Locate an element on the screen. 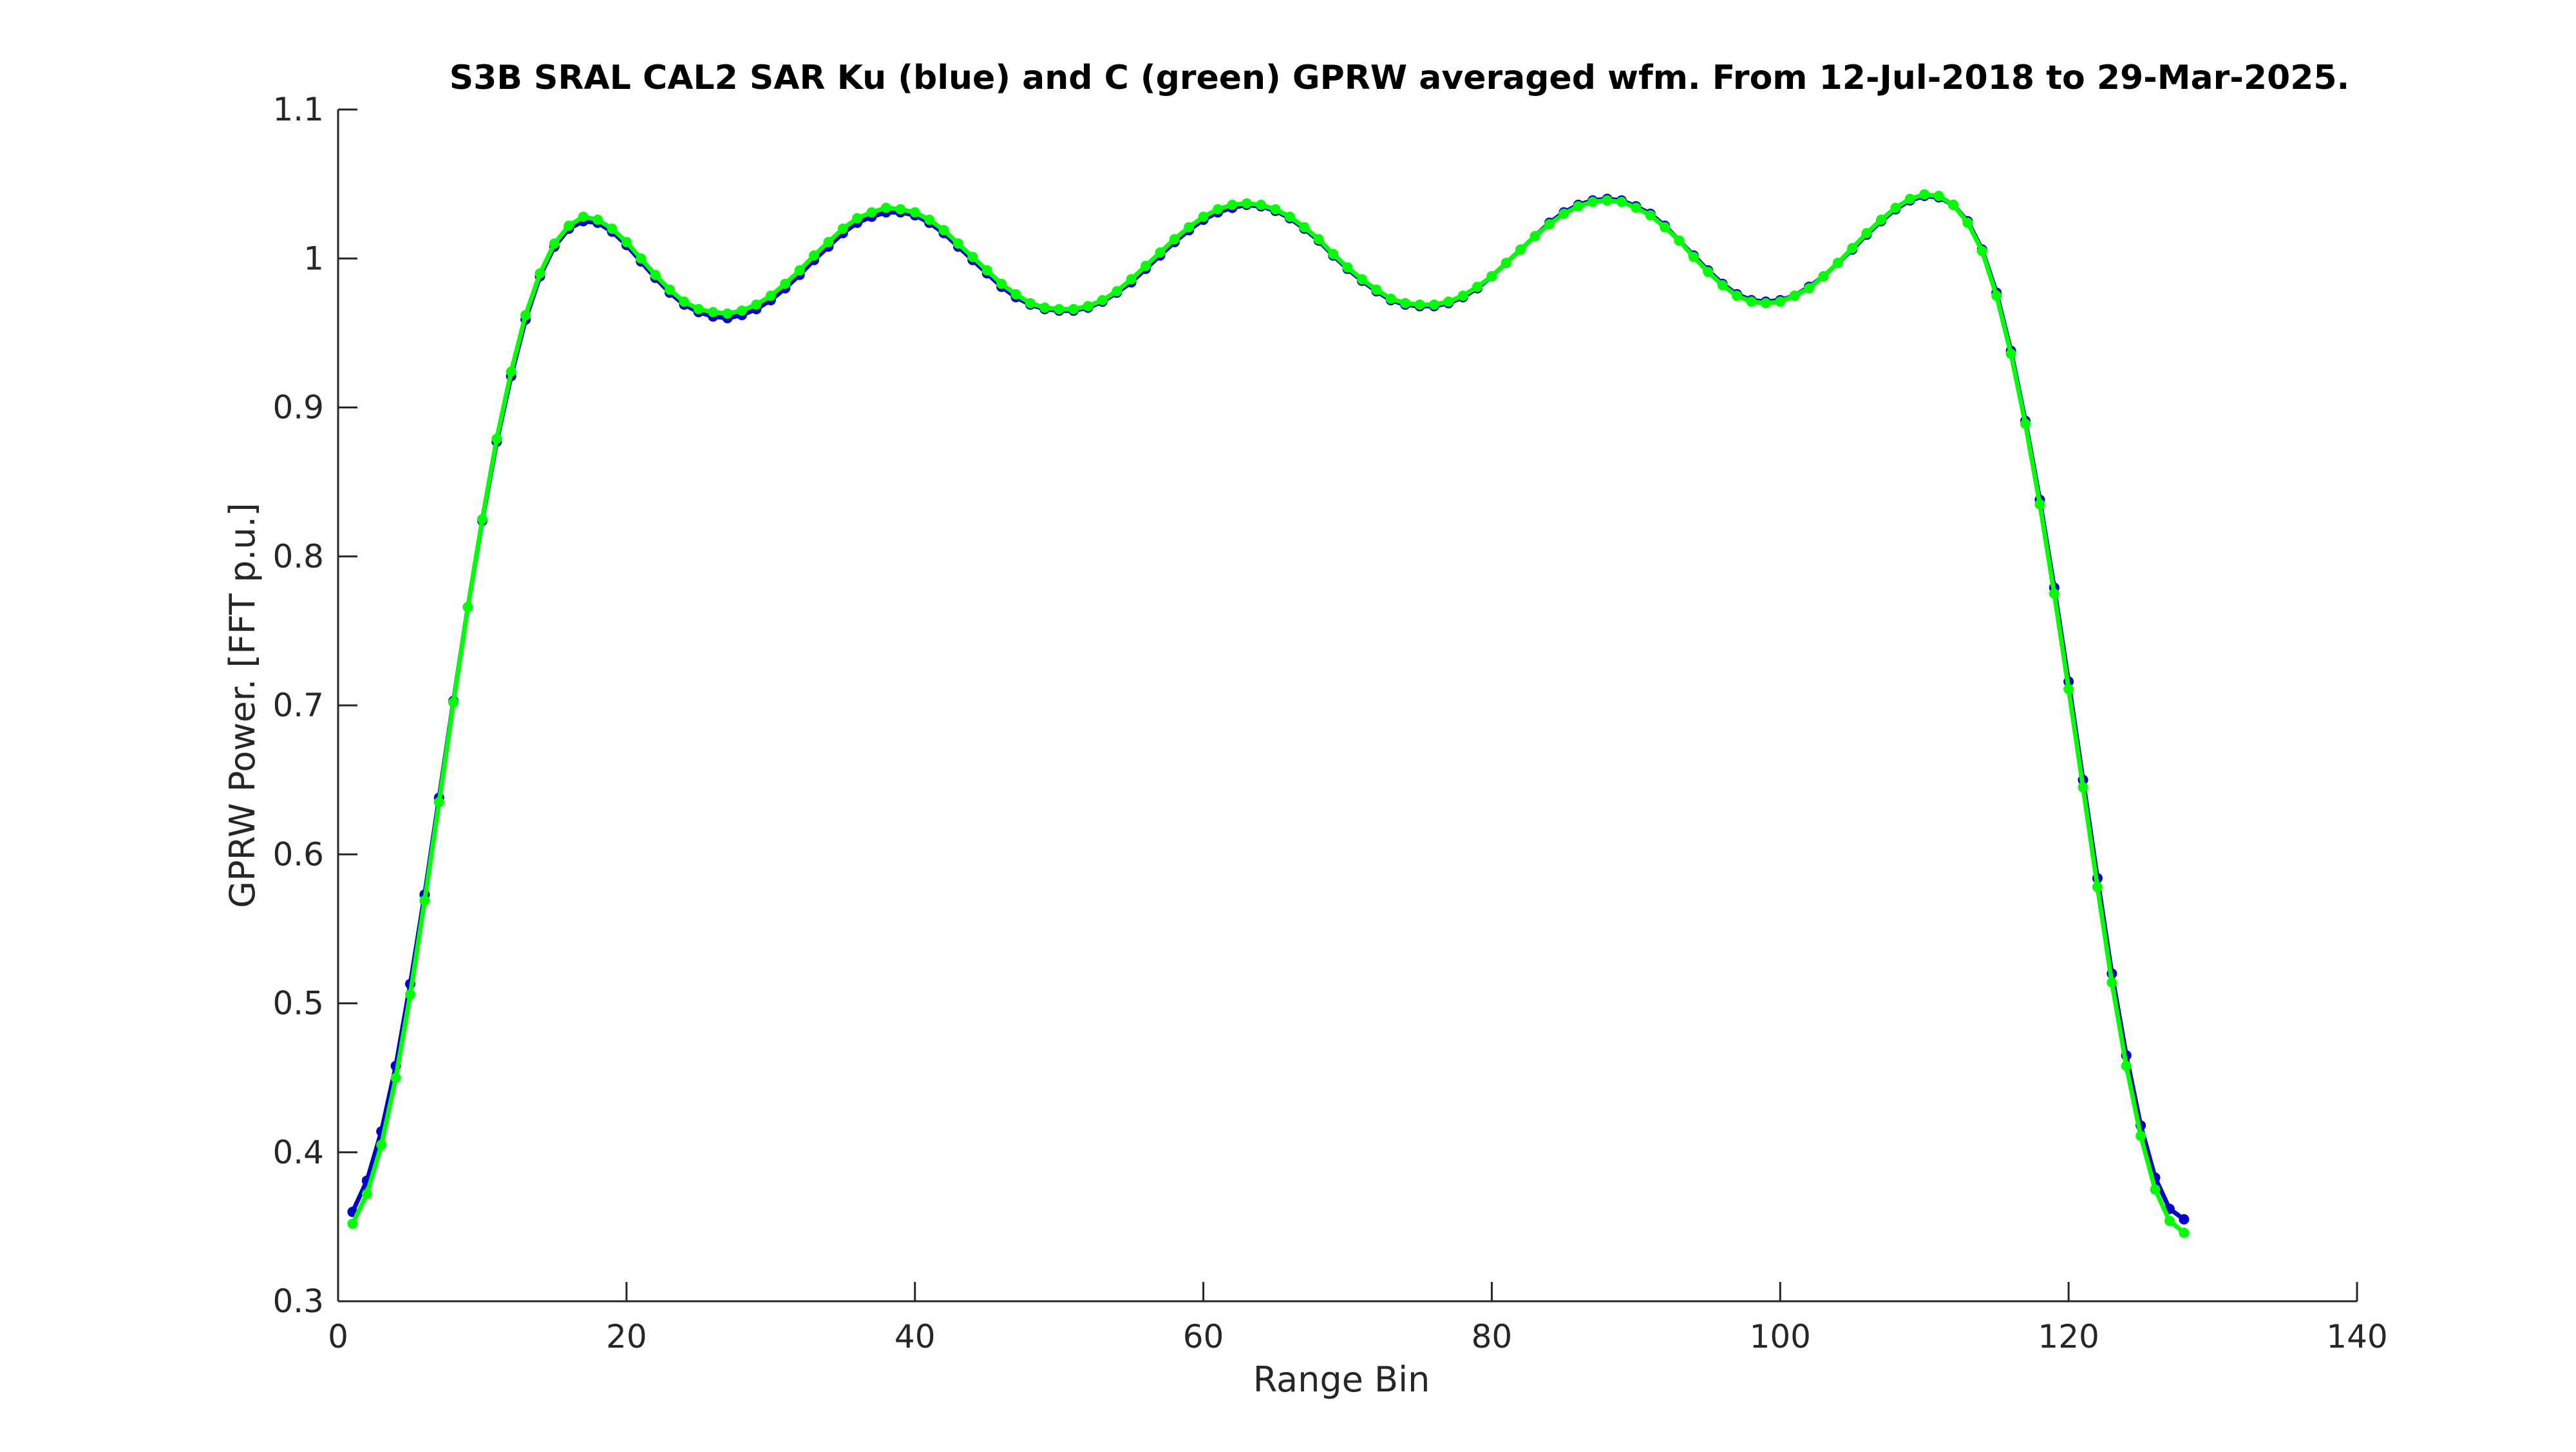 This screenshot has width=2576, height=1452. x-tick-label: 20 is located at coordinates (626, 1336).